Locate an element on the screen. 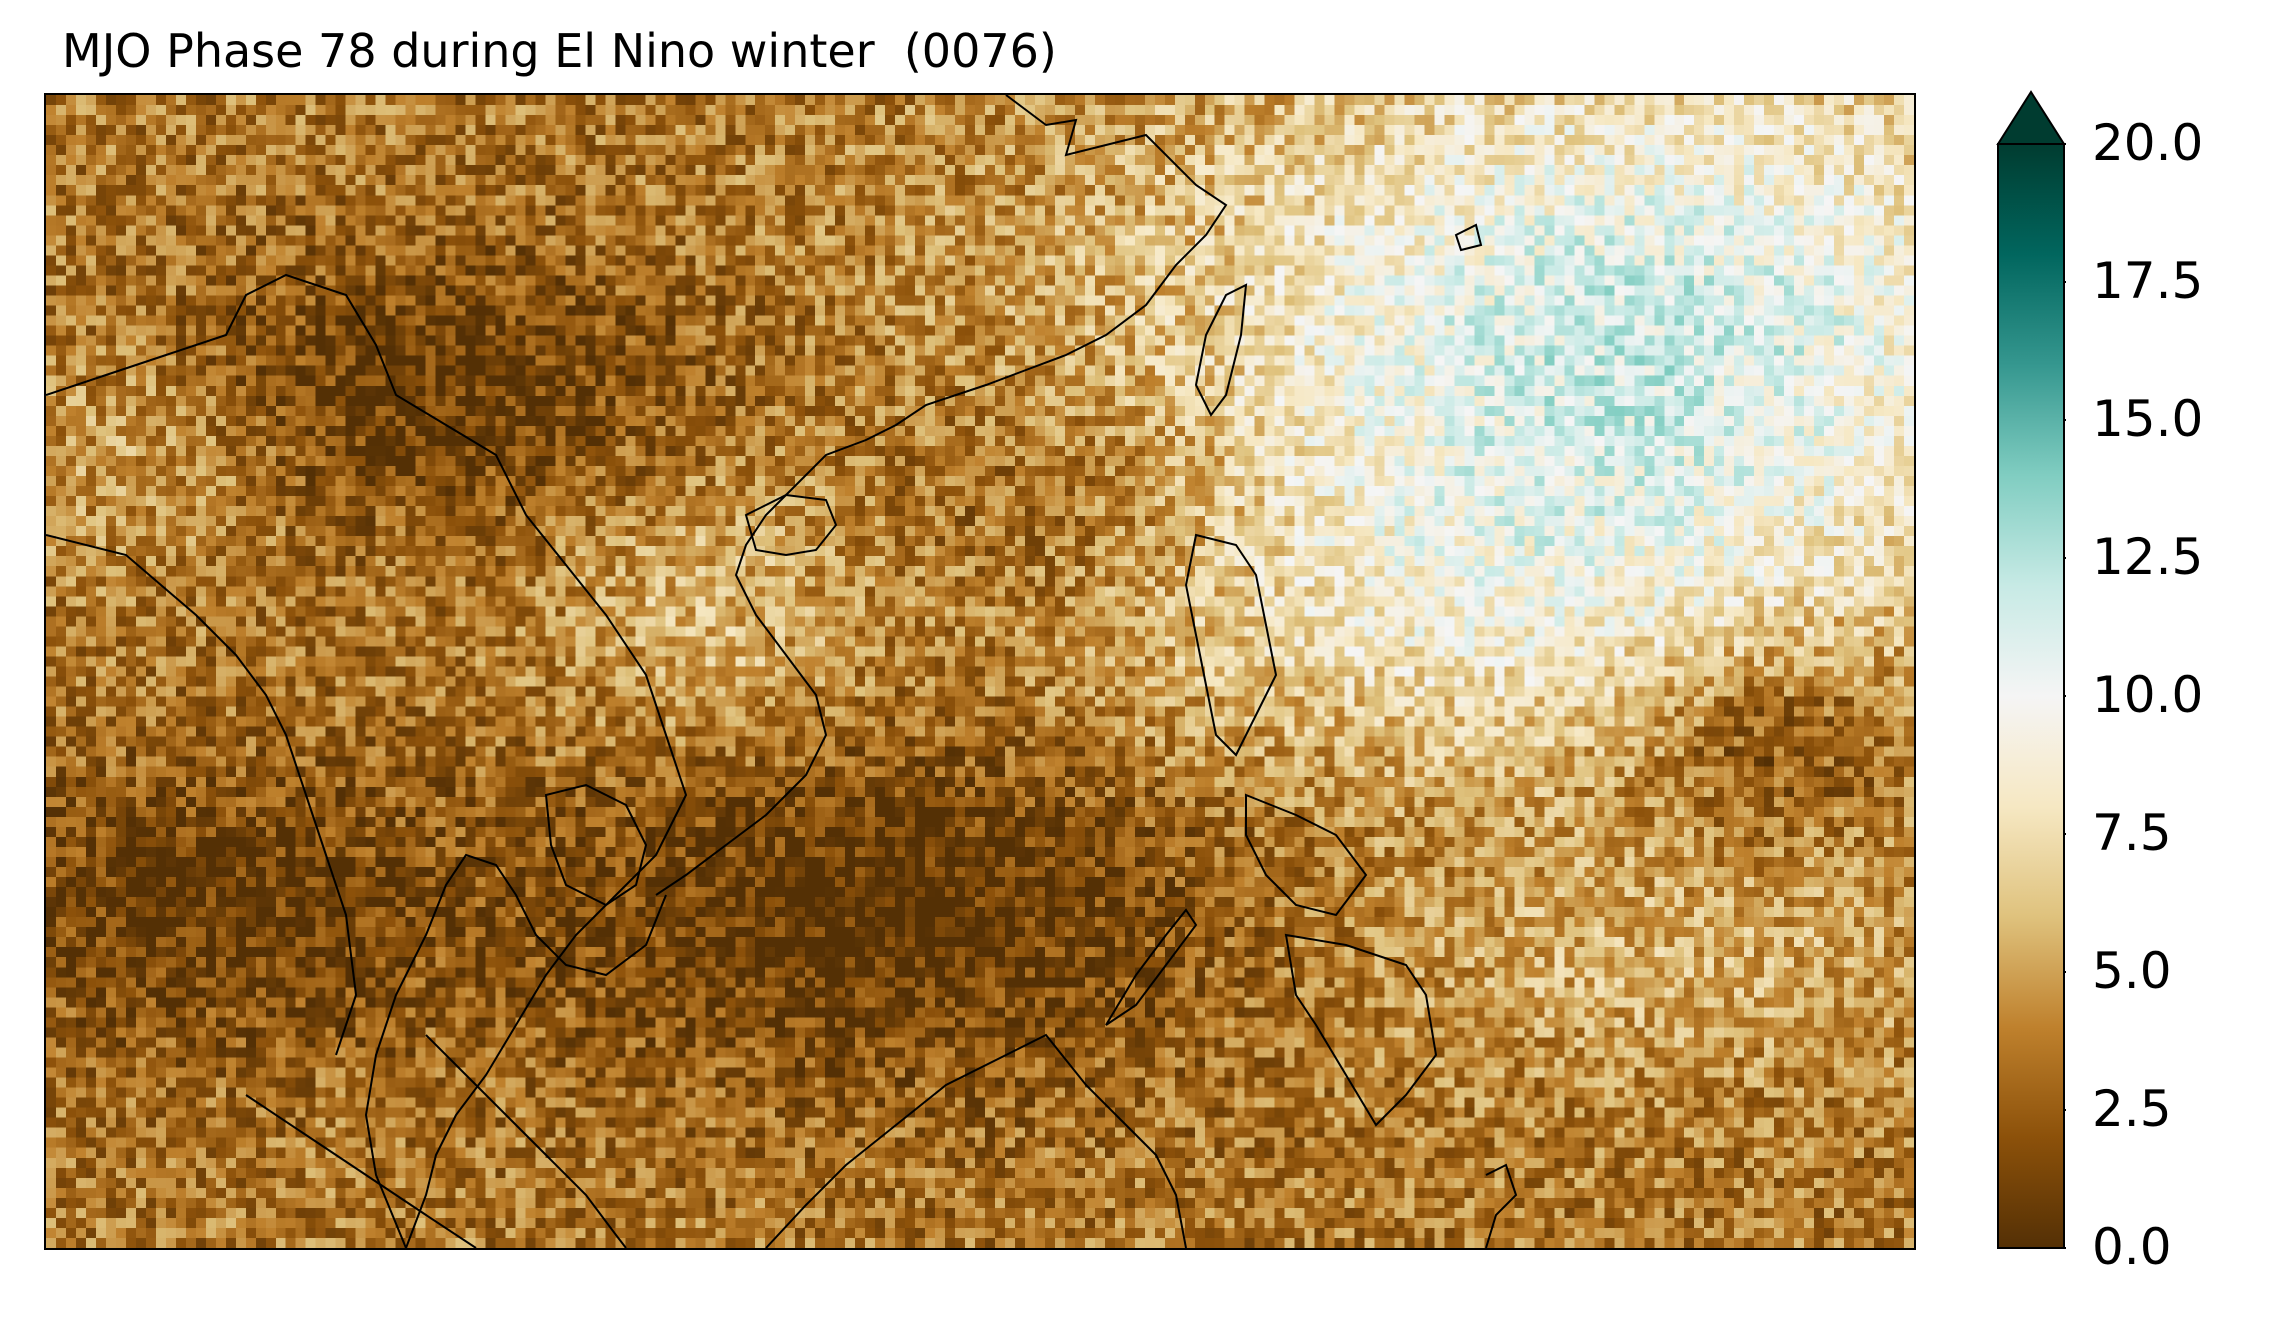 The height and width of the screenshot is (1324, 2275). colorbar-tick-label: 7.5 is located at coordinates (2132, 833).